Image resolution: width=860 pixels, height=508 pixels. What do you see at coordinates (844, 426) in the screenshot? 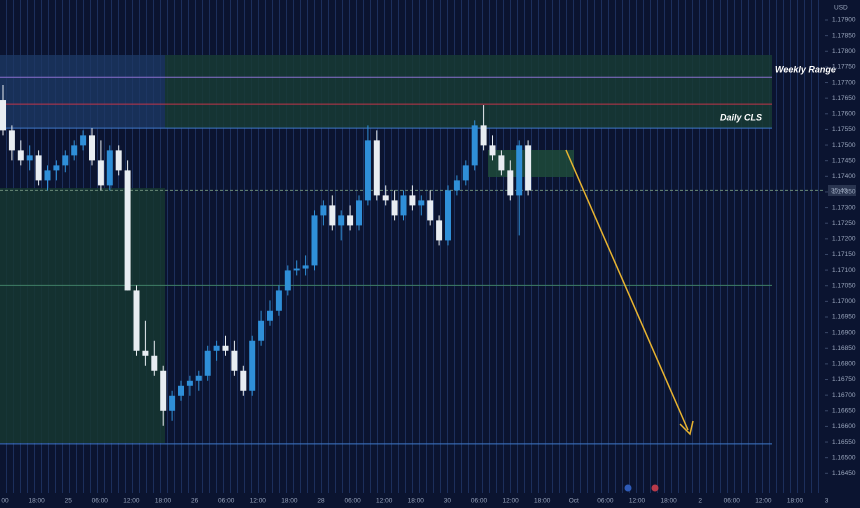
I see `y-tick-label: 1.16600` at bounding box center [844, 426].